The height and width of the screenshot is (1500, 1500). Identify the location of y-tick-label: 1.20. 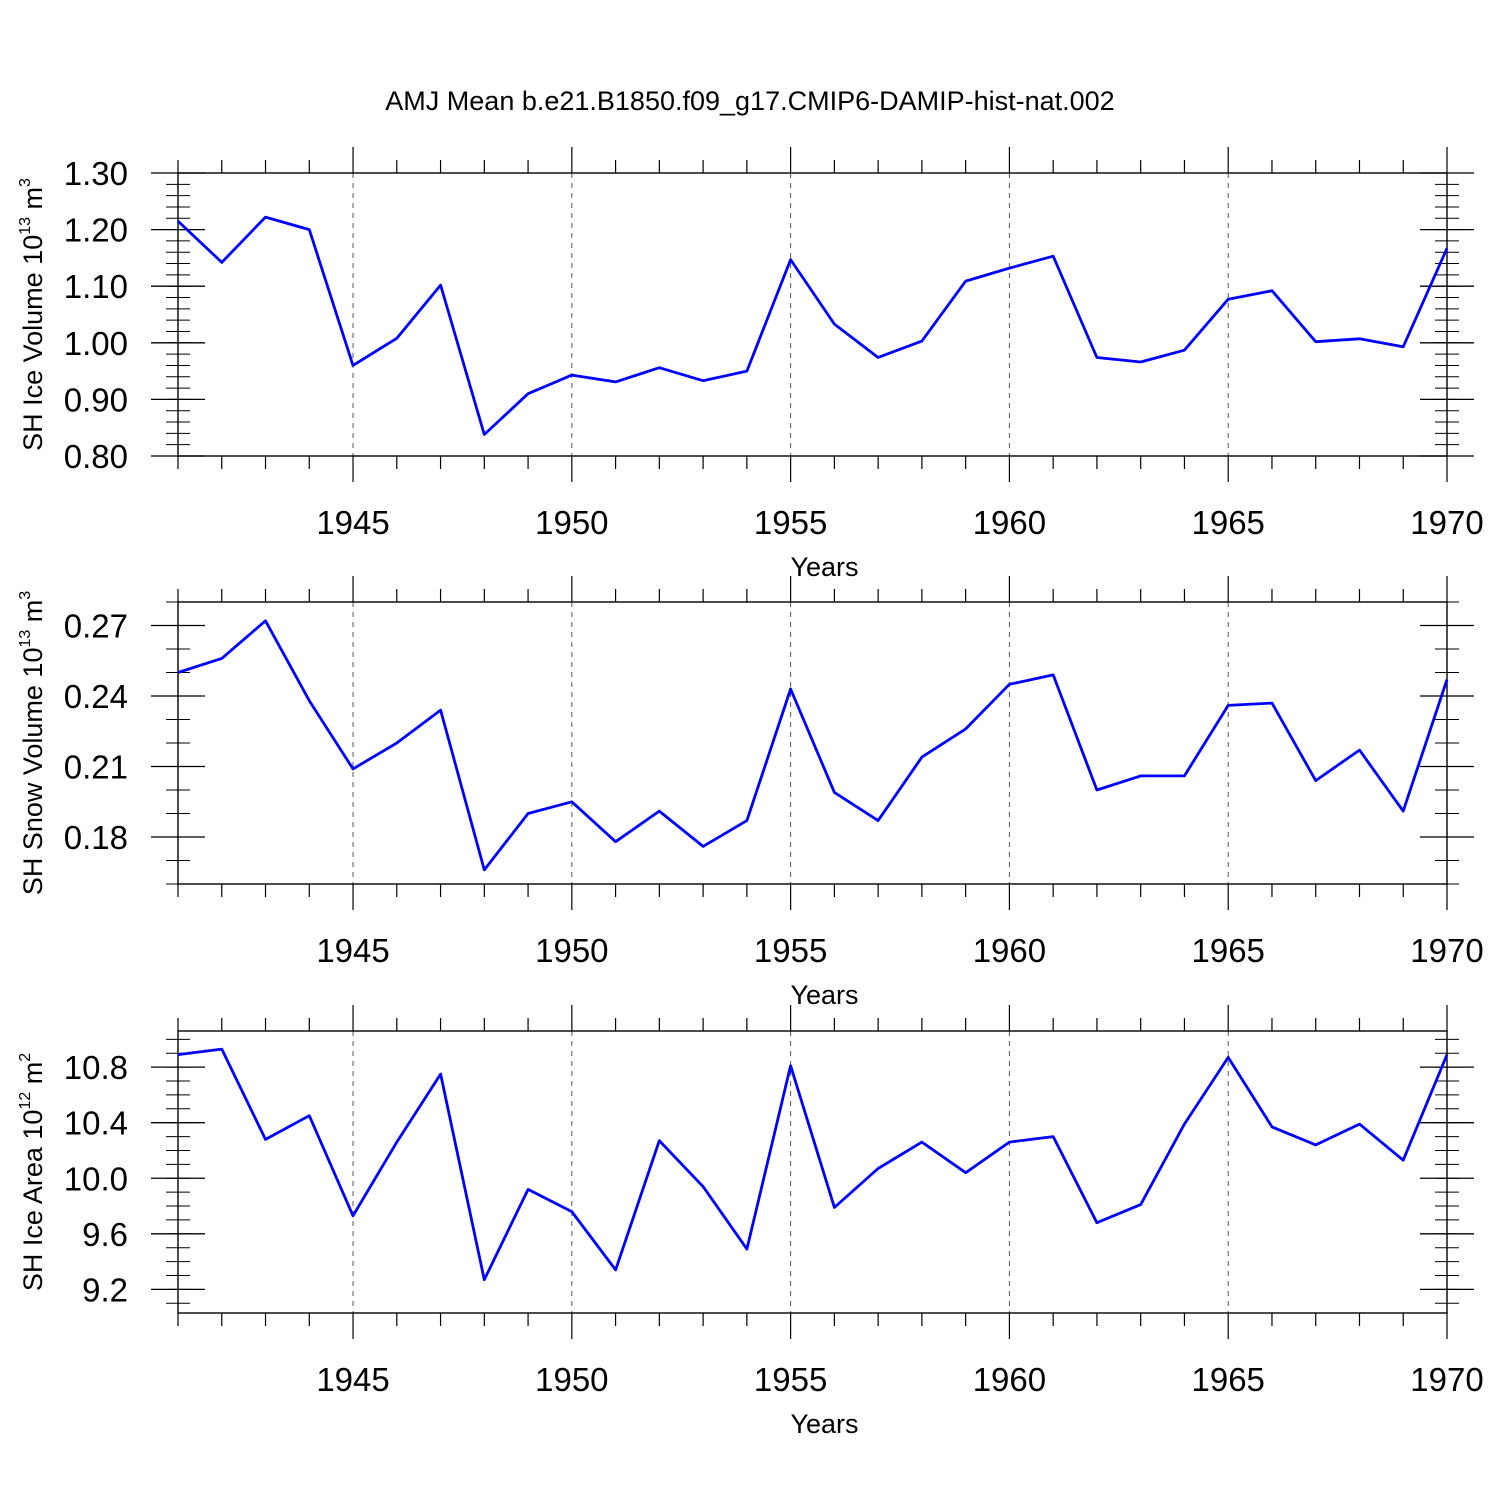
(96, 230).